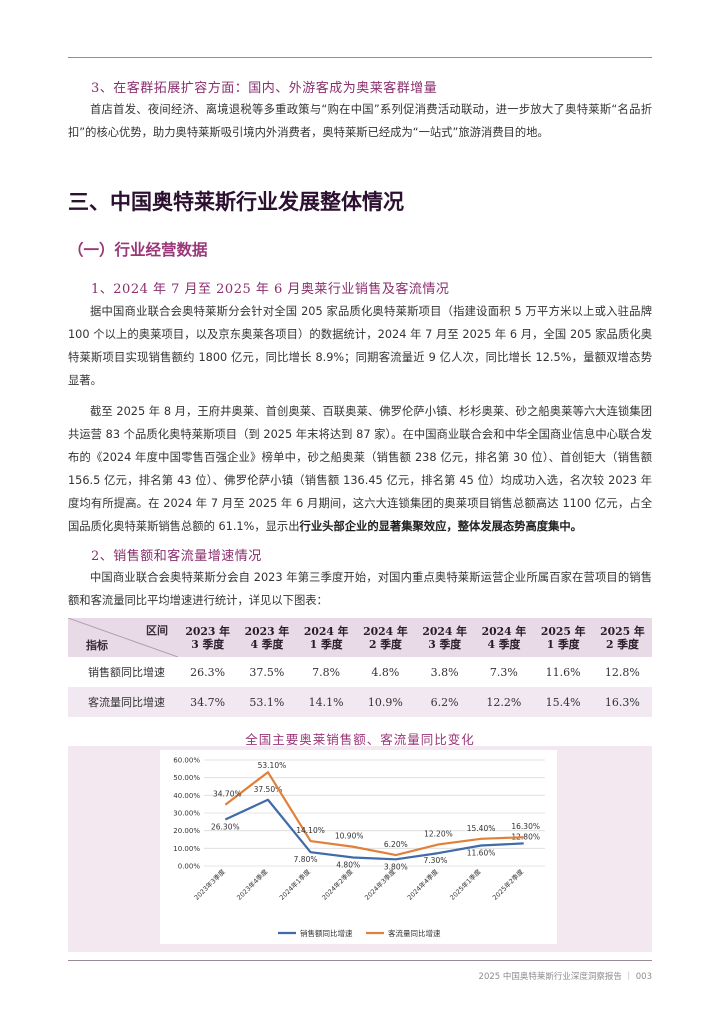 The height and width of the screenshot is (1018, 720). What do you see at coordinates (444, 672) in the screenshot?
I see `table-cell: 3.8%` at bounding box center [444, 672].